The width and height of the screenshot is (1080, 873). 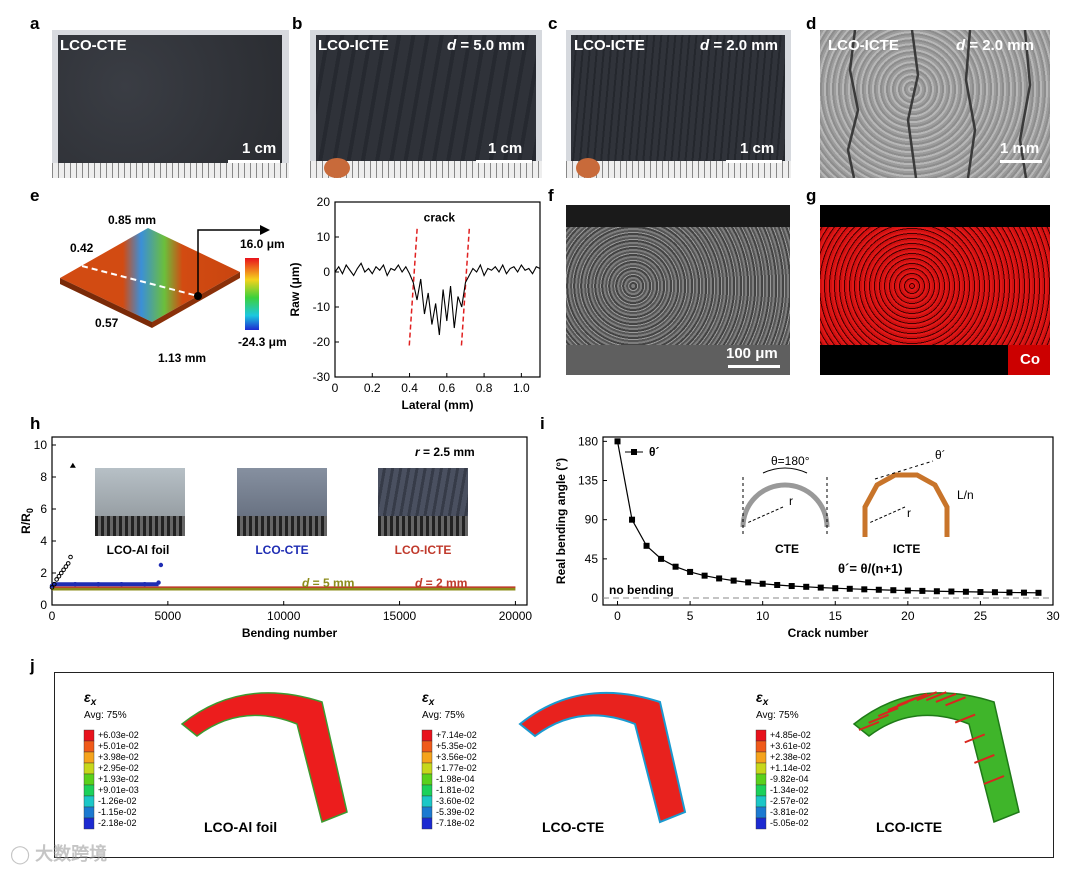 I want to click on legend-tick: -2.57e-02, so click(x=789, y=801).